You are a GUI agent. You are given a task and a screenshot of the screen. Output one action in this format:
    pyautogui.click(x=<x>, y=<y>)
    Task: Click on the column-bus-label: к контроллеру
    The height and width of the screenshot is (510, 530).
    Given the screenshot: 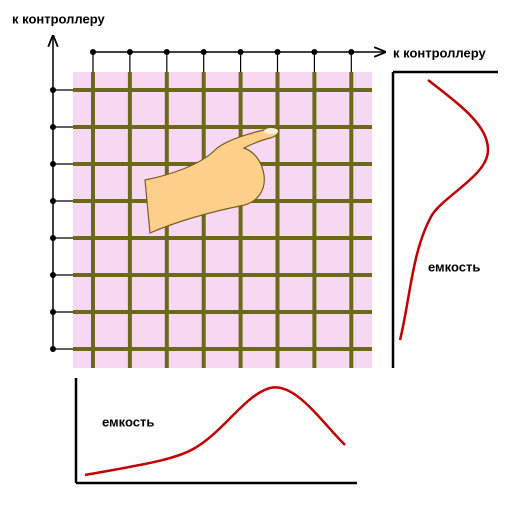 What is the action you would take?
    pyautogui.click(x=440, y=52)
    